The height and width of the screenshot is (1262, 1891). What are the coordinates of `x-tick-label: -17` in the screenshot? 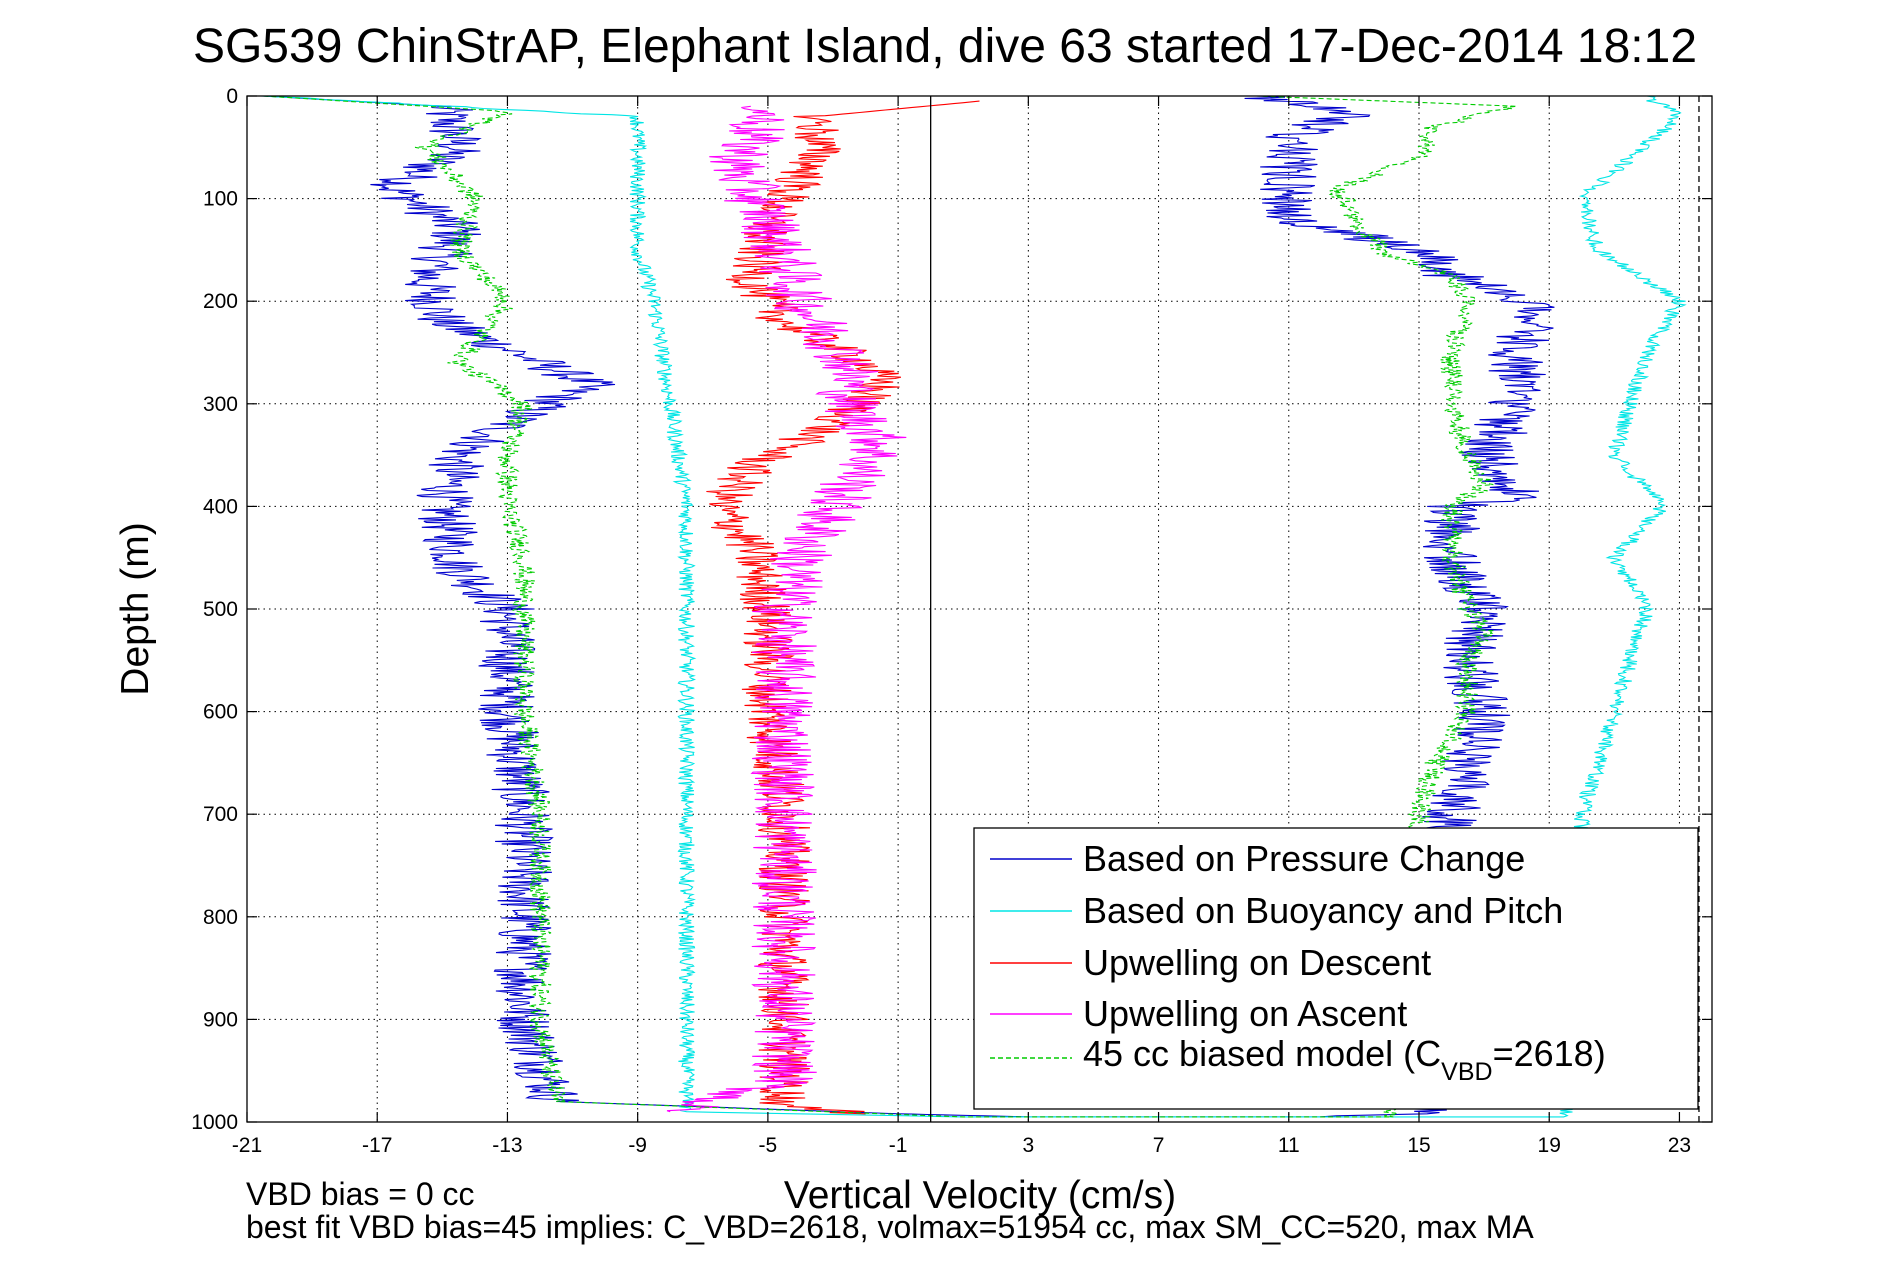 It's located at (377, 1145).